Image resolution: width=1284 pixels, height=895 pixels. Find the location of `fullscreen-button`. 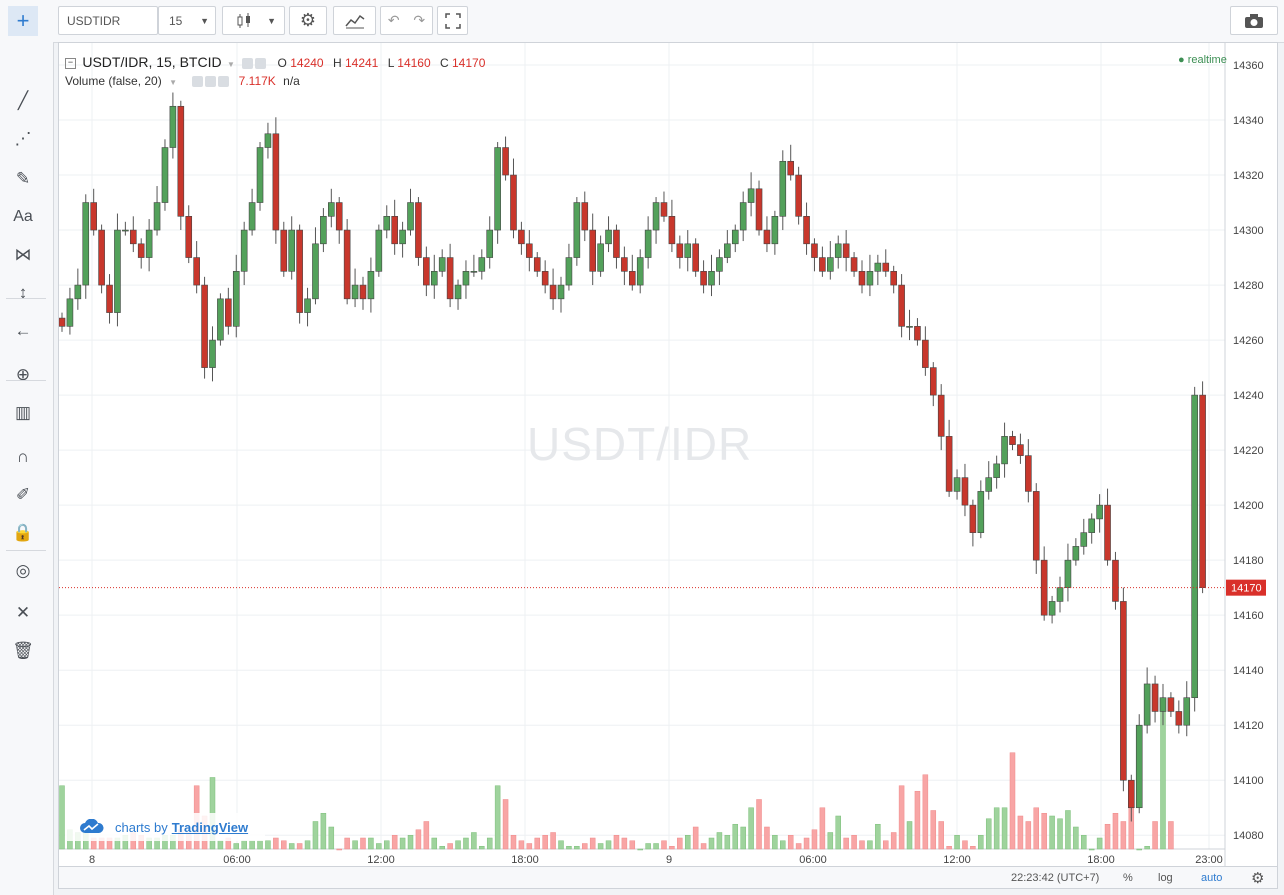

fullscreen-button is located at coordinates (452, 20).